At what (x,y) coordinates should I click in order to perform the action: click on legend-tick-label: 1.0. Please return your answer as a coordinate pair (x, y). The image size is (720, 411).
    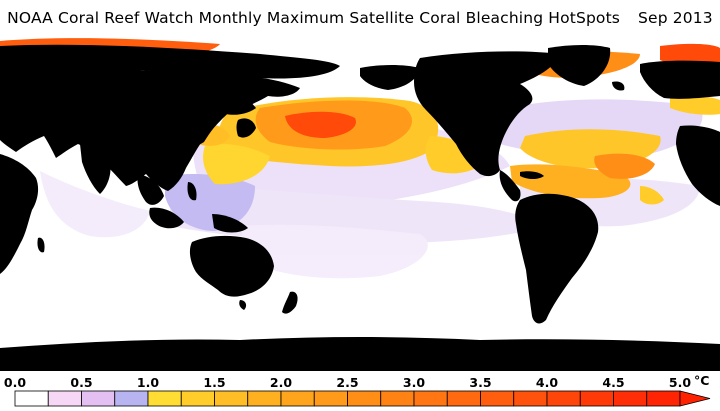
    Looking at the image, I should click on (148, 382).